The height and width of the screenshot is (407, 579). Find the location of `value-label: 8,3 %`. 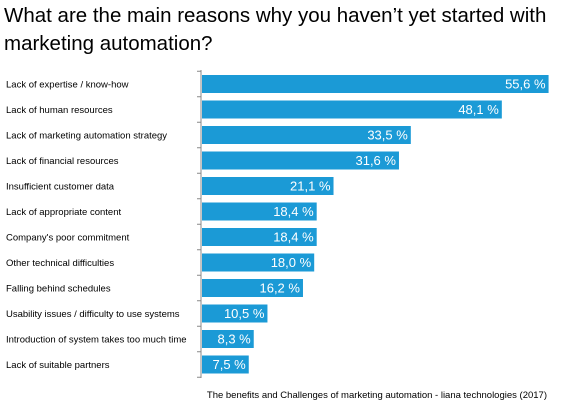

value-label: 8,3 % is located at coordinates (234, 339).